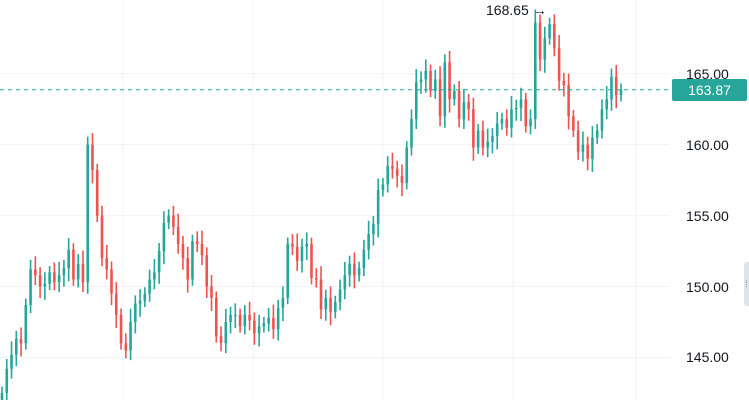  I want to click on y-tick-label: 145.00, so click(707, 357).